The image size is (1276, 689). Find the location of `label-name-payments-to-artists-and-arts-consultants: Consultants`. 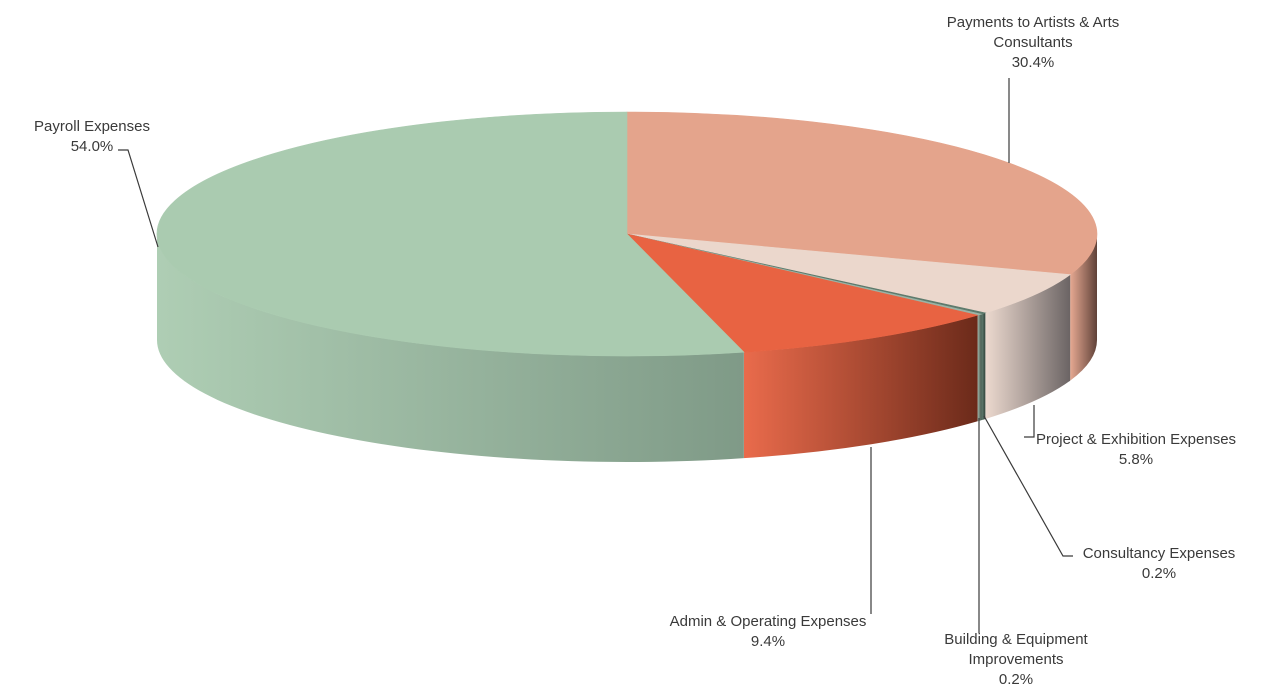

label-name-payments-to-artists-and-arts-consultants: Consultants is located at coordinates (1032, 42).